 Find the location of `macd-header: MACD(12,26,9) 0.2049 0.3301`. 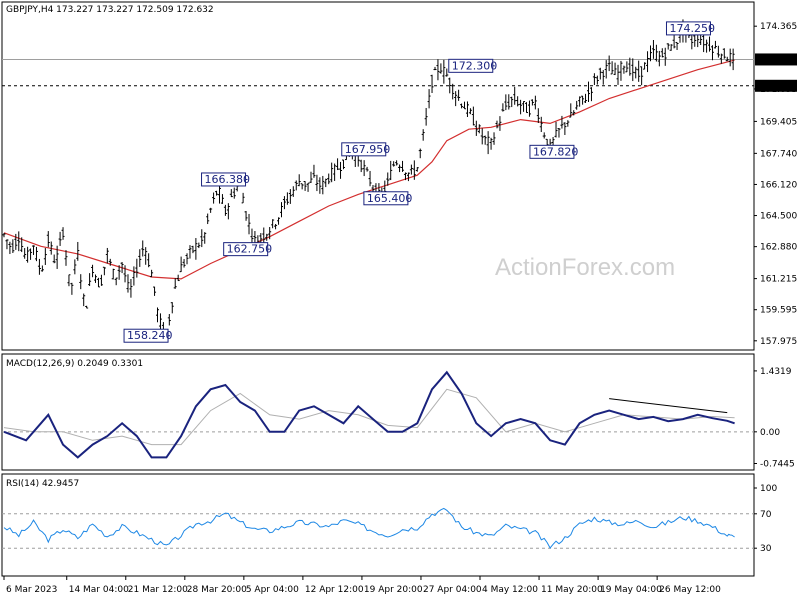

macd-header: MACD(12,26,9) 0.2049 0.3301 is located at coordinates (74, 364).